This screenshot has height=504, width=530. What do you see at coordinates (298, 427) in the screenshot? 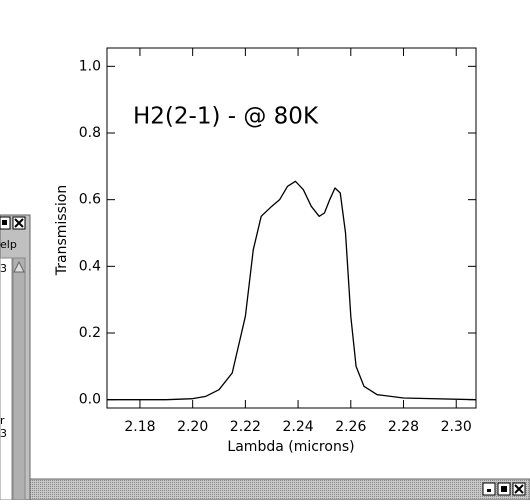
I see `x-tick-label: 2.24` at bounding box center [298, 427].